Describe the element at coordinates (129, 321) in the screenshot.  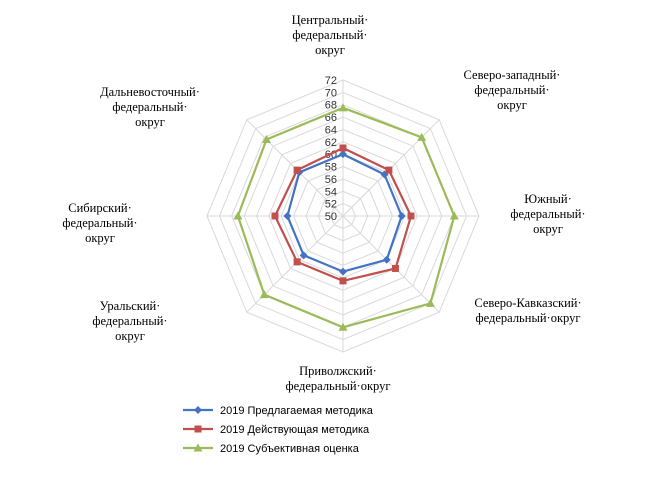
I see `axis-label-5: Уральский· федеральный· округ` at that location.